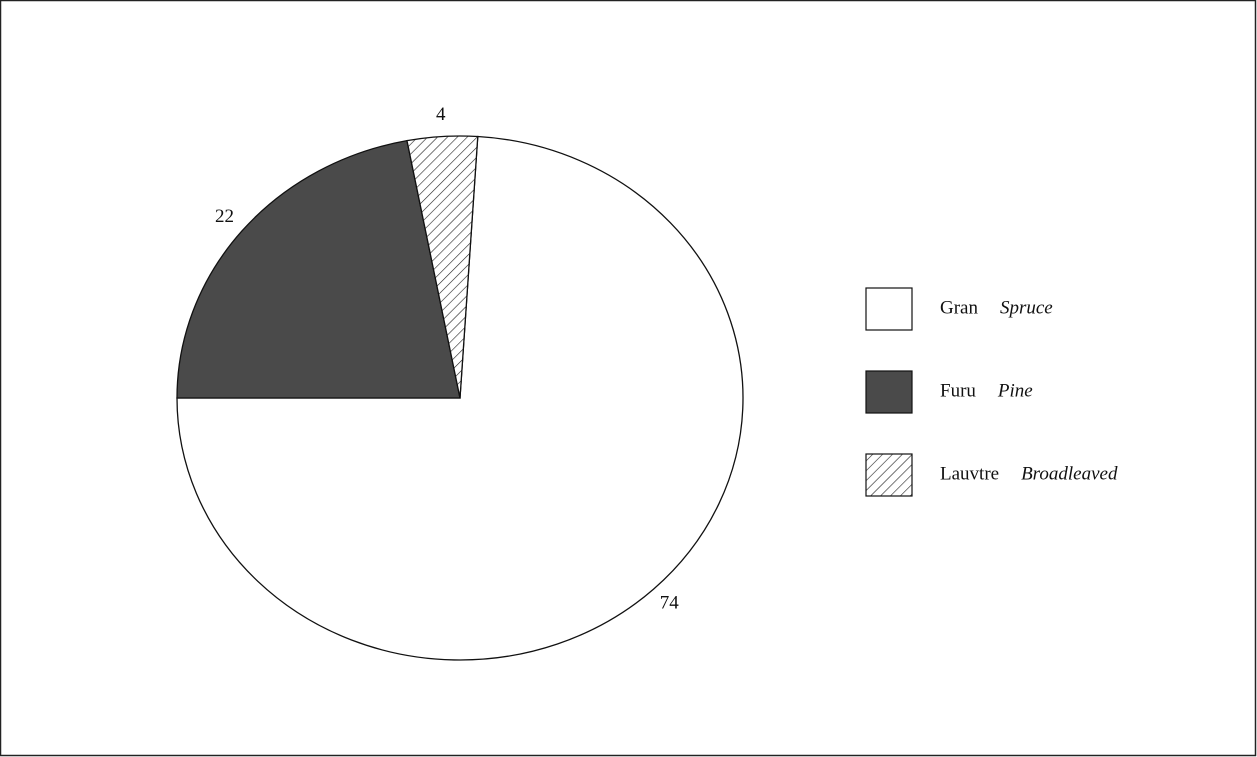 The image size is (1257, 757). Describe the element at coordinates (958, 390) in the screenshot. I see `legend-label: Furu` at that location.